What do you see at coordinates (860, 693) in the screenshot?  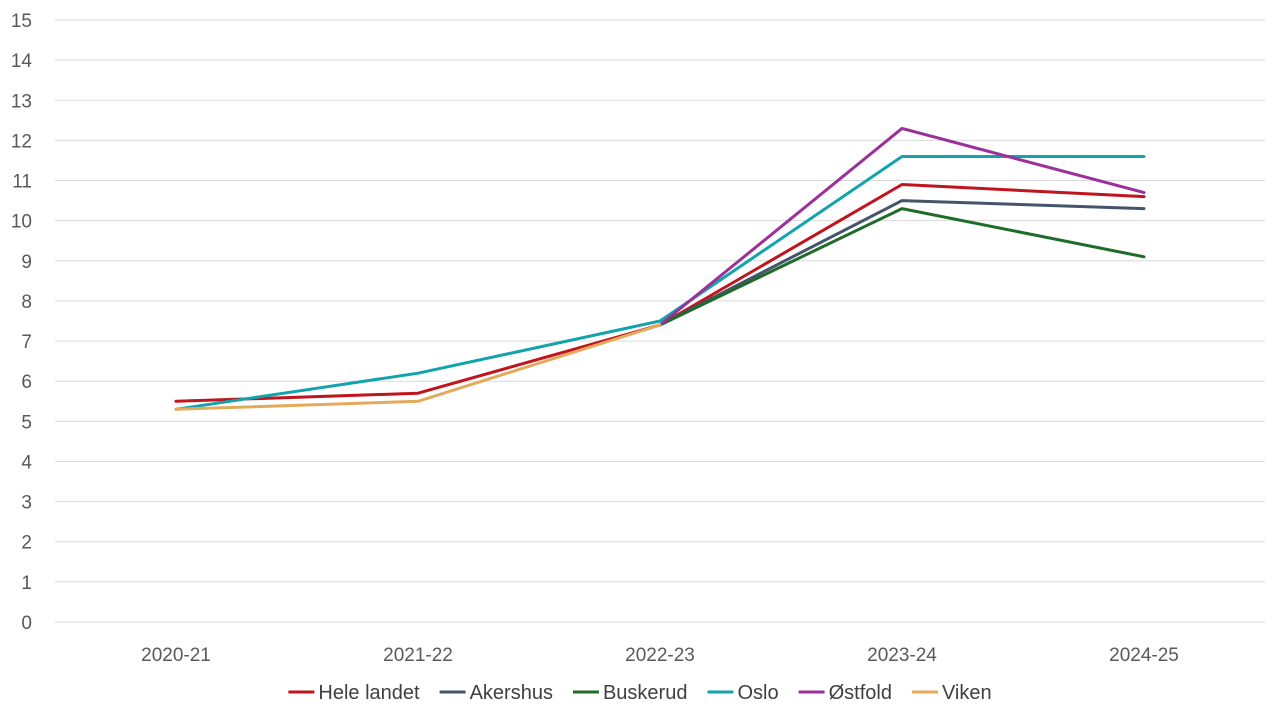 I see `legend-label: Østfold` at bounding box center [860, 693].